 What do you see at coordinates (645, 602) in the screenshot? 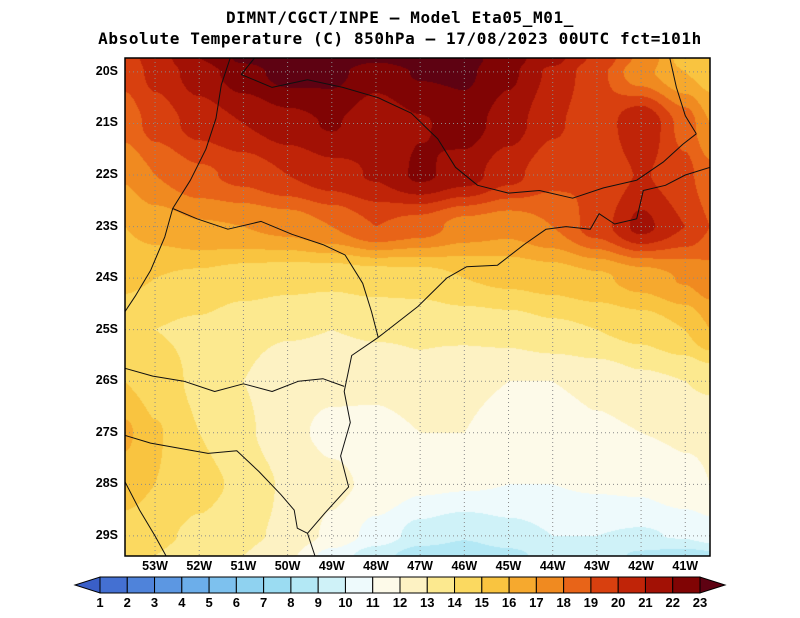
I see `colorbar-tick-label: 21` at bounding box center [645, 602].